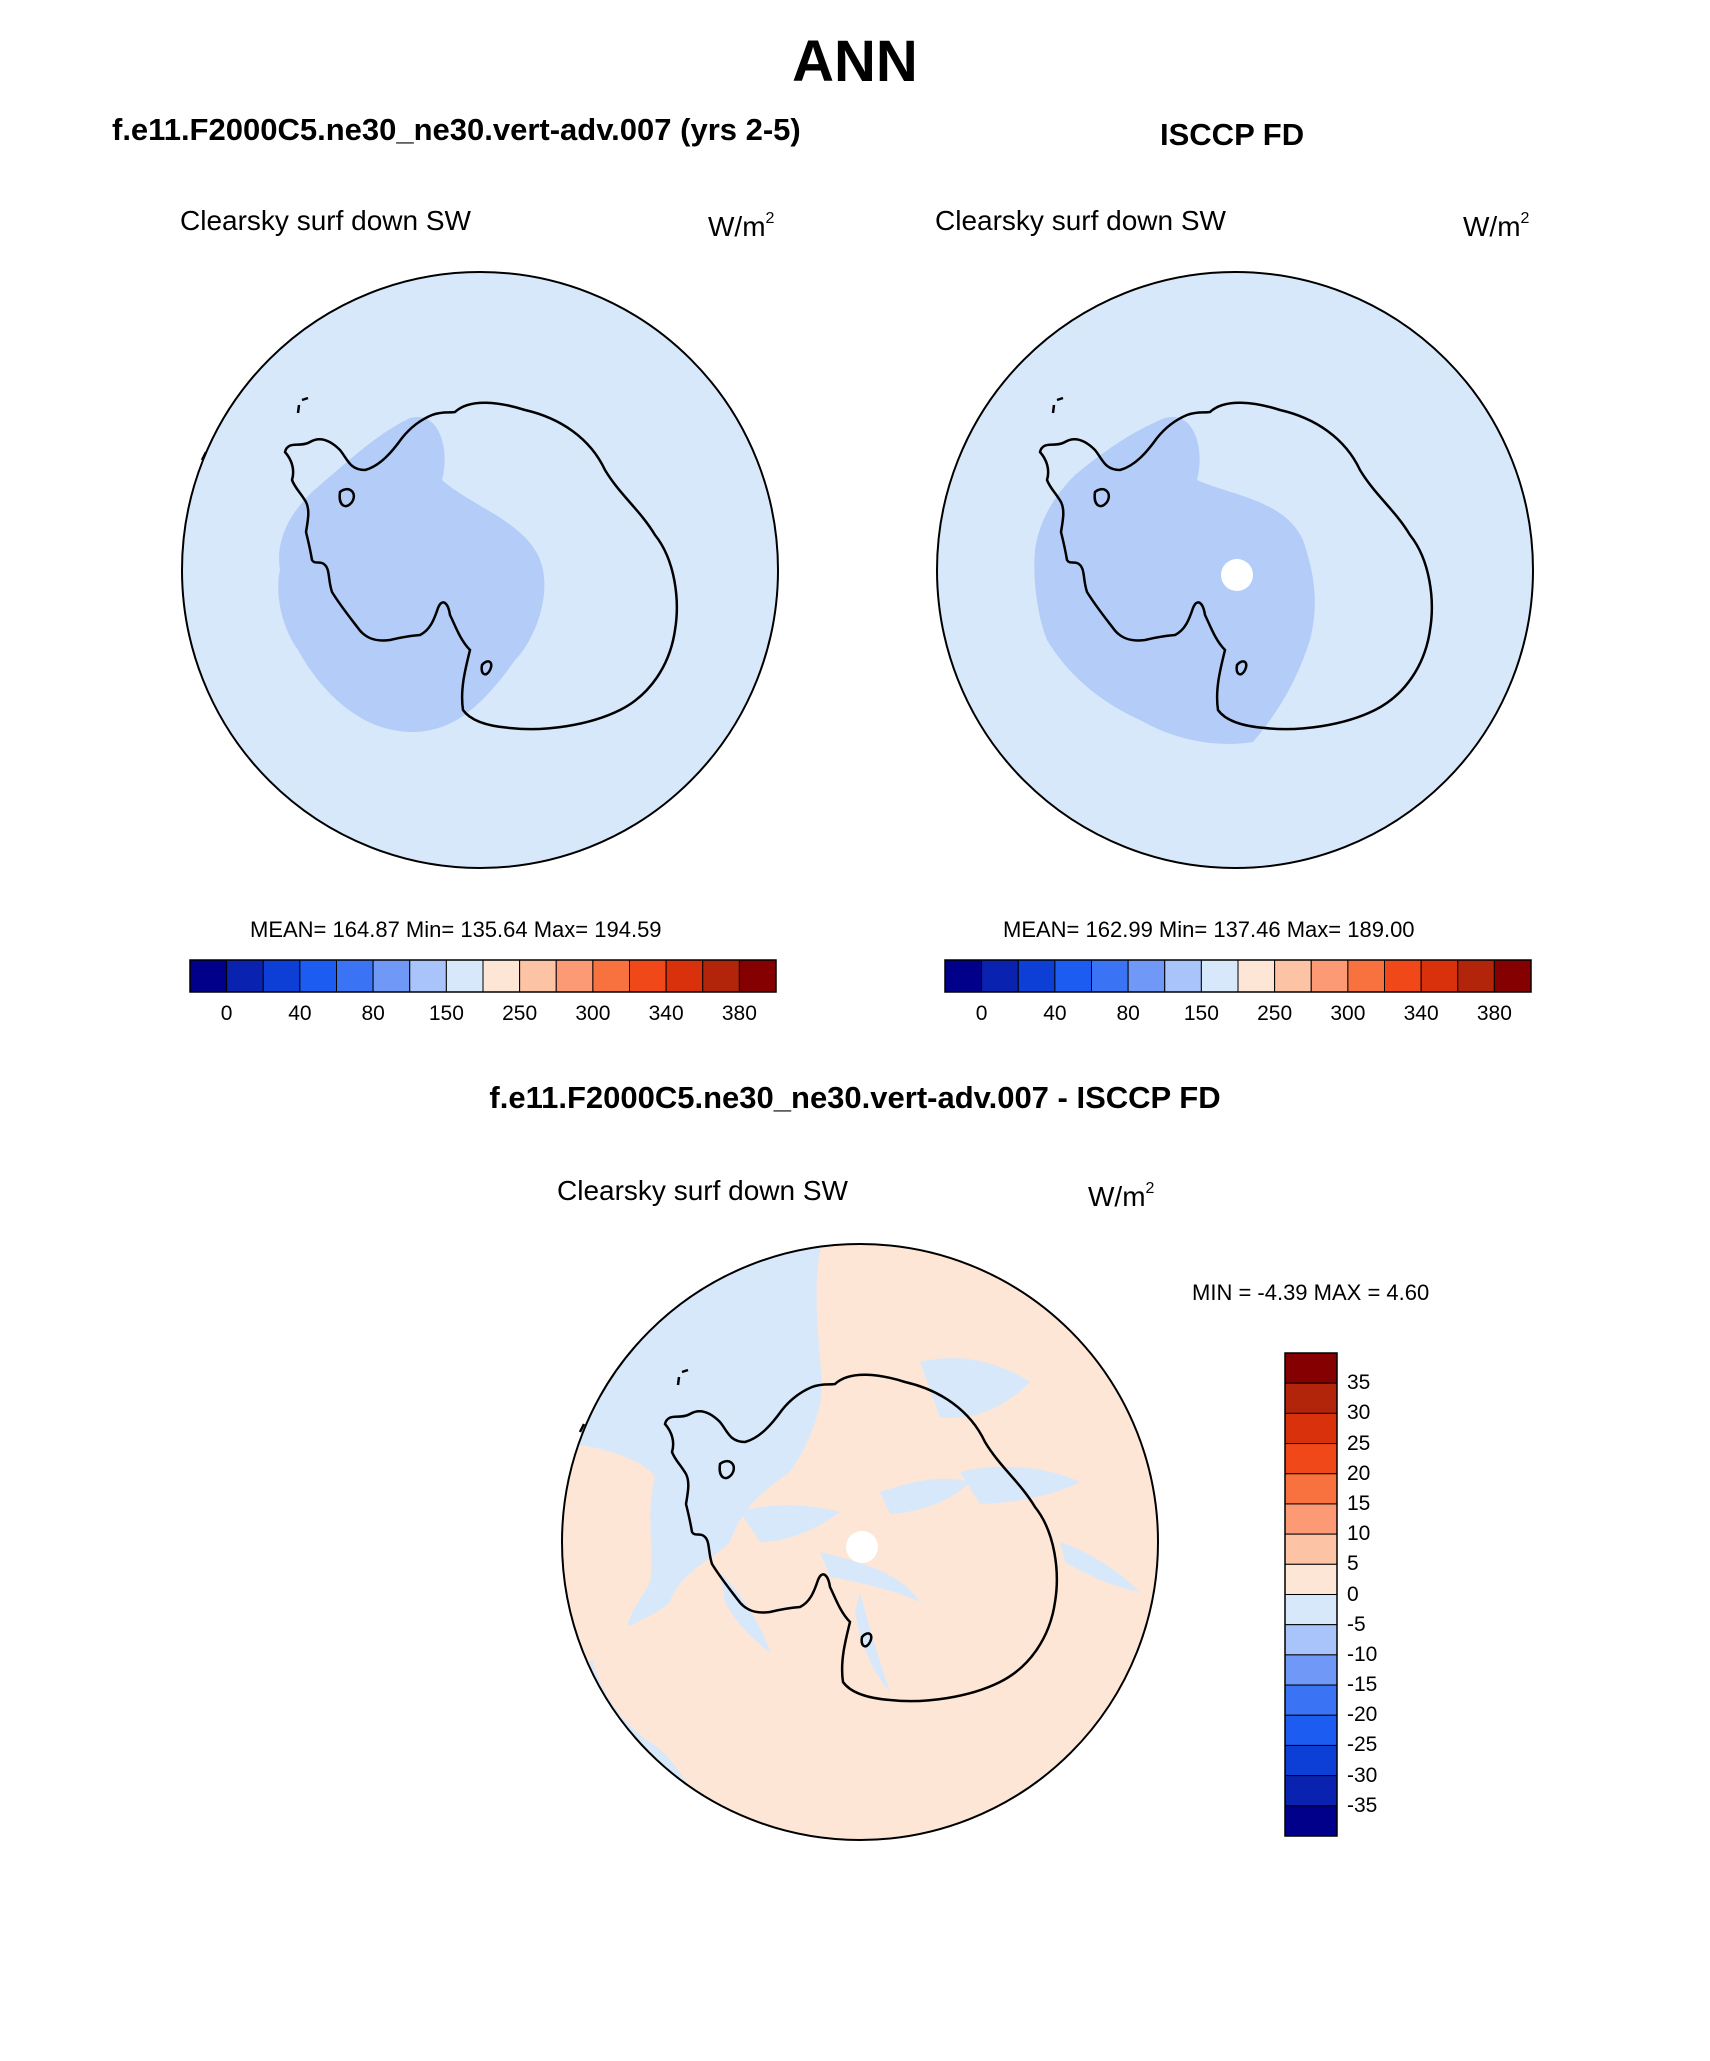  I want to click on diff-colorbar-labels: 35 30 25 20 15 10 5 0 -5 -10 -15 -20 -25 -30 -35, so click(1387, 1594).